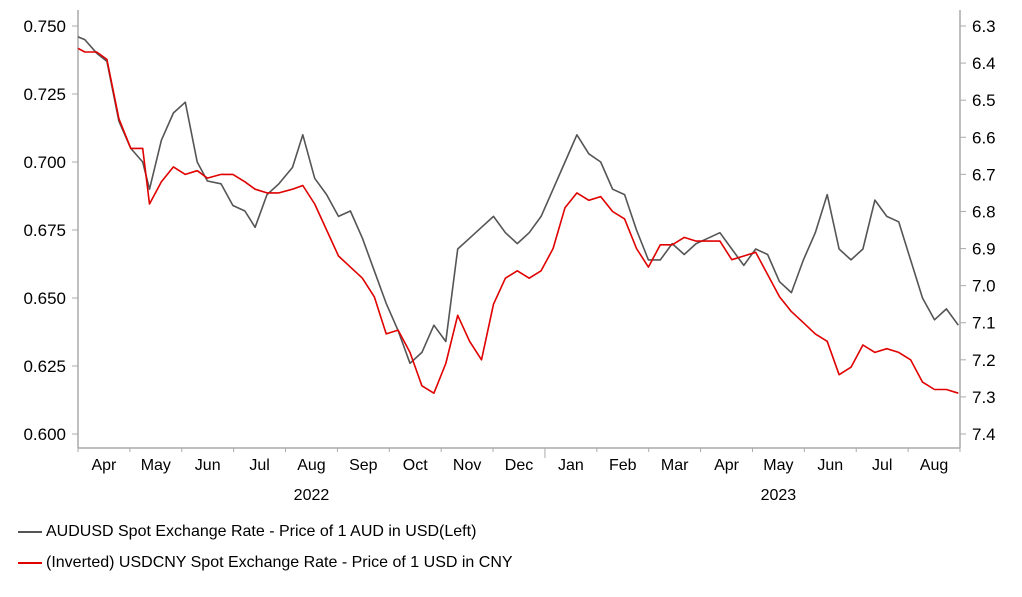  Describe the element at coordinates (984, 174) in the screenshot. I see `right-tick-label: 6.7` at that location.